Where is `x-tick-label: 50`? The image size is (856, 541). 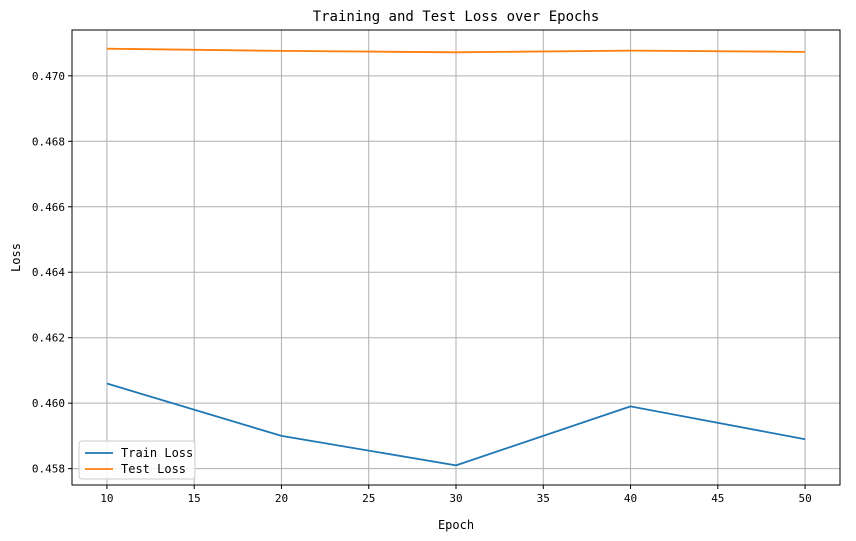
x-tick-label: 50 is located at coordinates (804, 498).